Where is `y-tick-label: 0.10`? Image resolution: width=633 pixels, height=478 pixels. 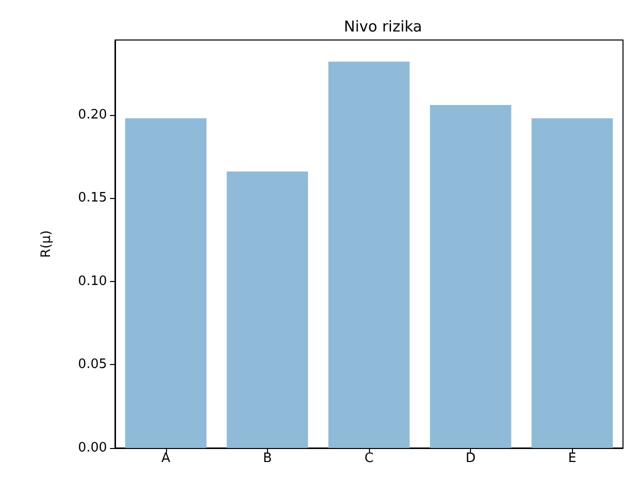 y-tick-label: 0.10 is located at coordinates (92, 281).